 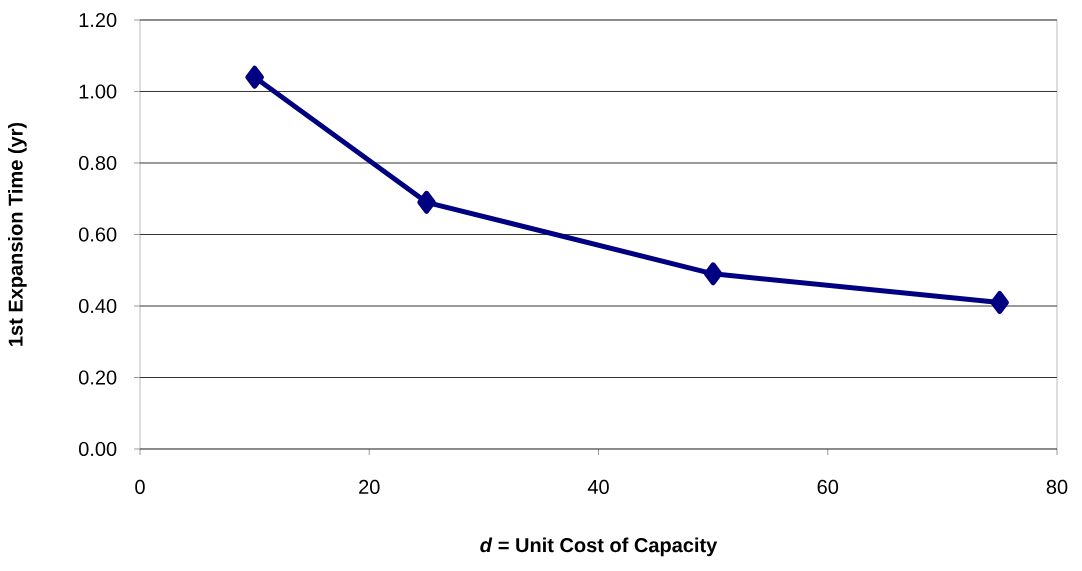 What do you see at coordinates (828, 487) in the screenshot?
I see `x-tick-label: 60` at bounding box center [828, 487].